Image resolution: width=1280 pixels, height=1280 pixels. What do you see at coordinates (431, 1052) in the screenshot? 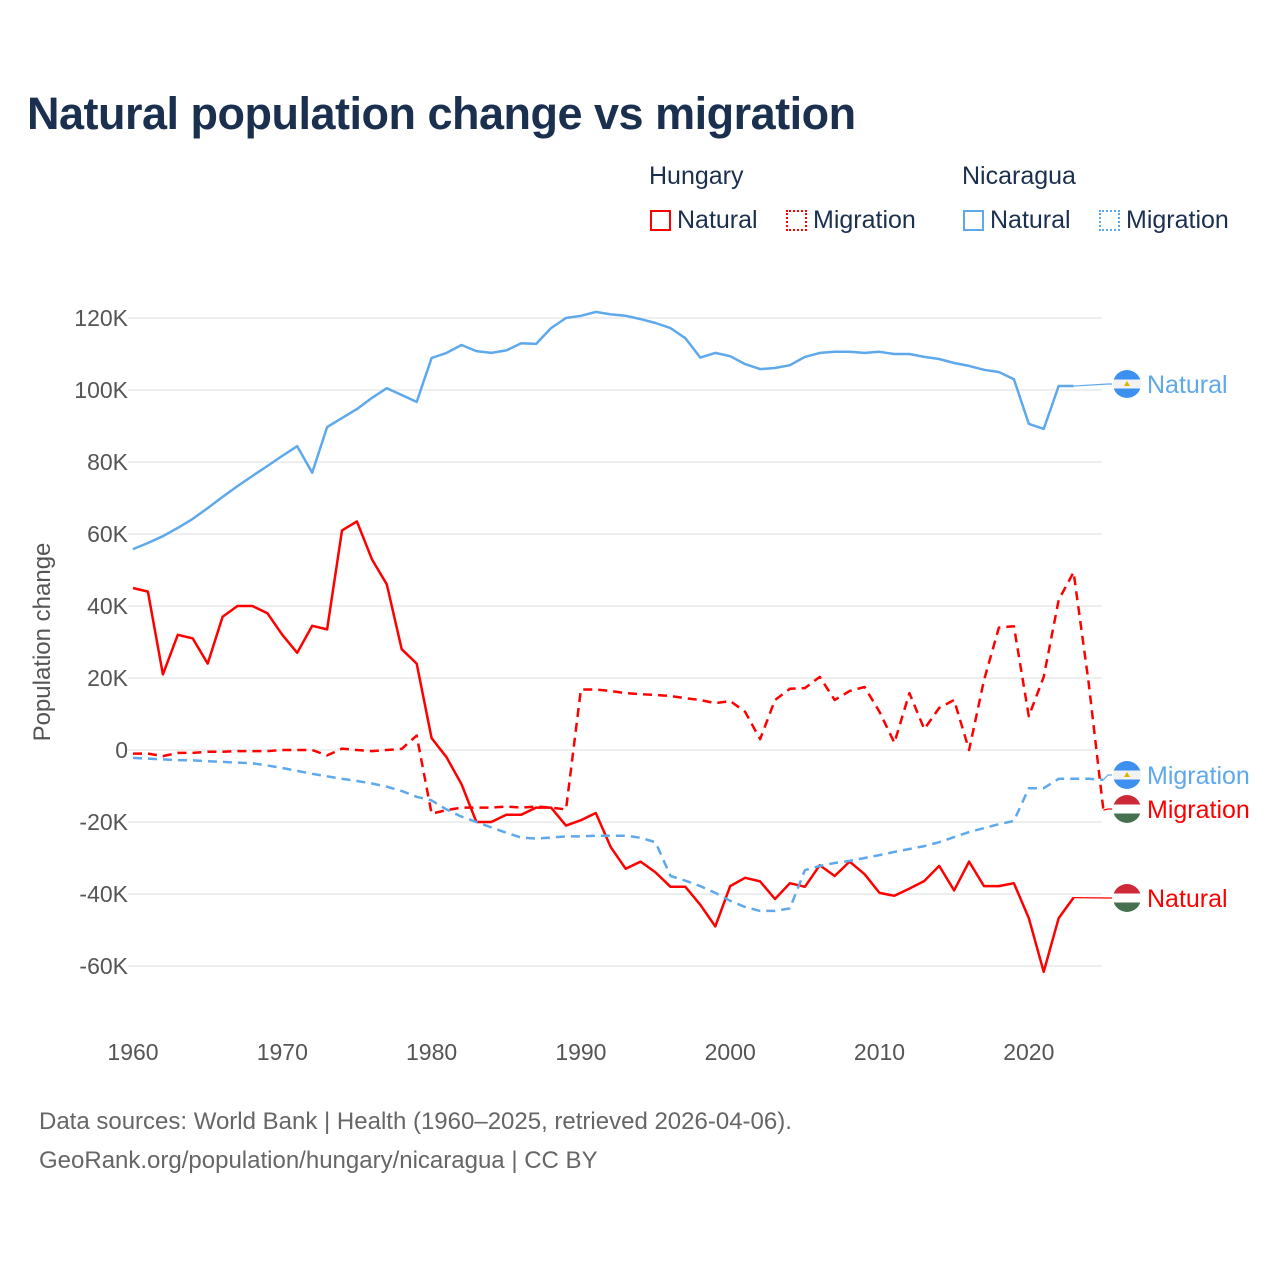
I see `x-tick-label: 1980` at bounding box center [431, 1052].